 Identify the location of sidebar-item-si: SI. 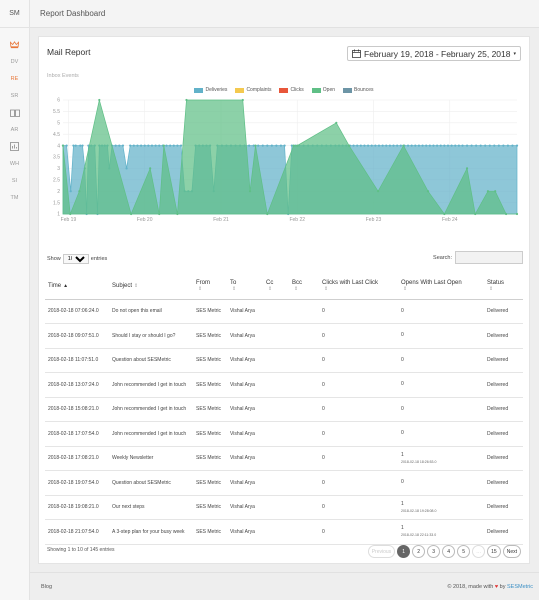
(14, 180).